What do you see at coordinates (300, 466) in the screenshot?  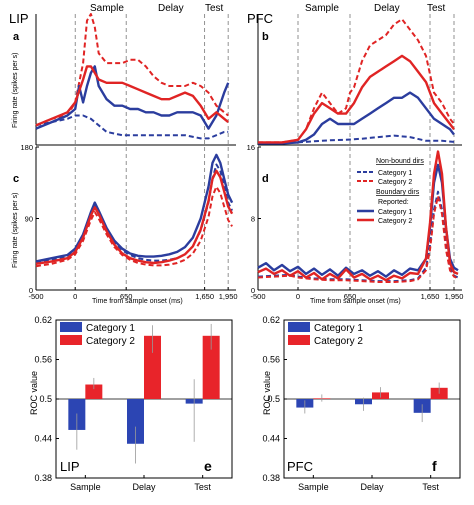 I see `area-label-pfc-bottom: PFC` at bounding box center [300, 466].